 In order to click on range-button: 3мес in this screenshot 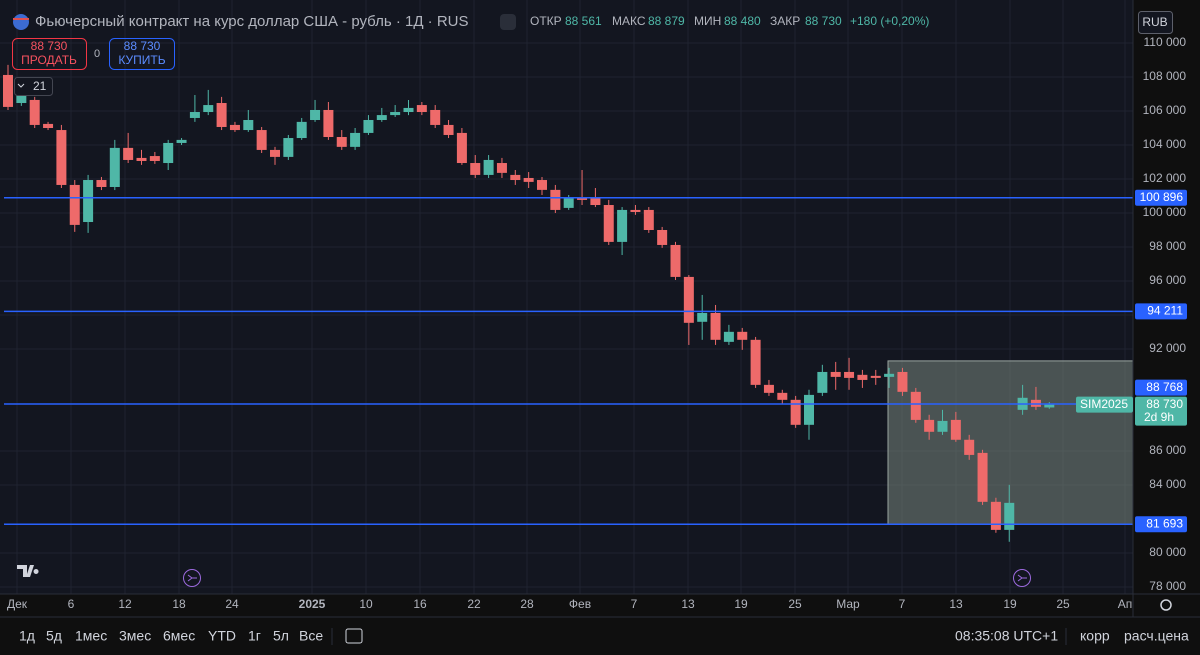, I will do `click(135, 636)`.